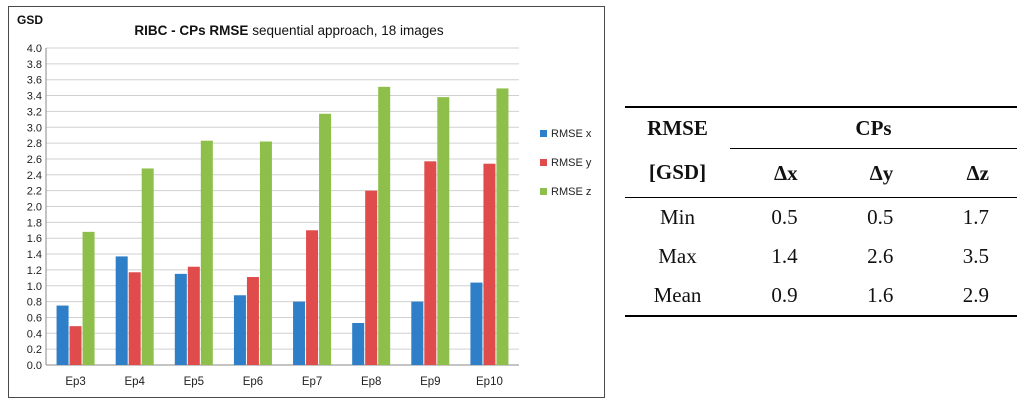 This screenshot has height=402, width=1024. Describe the element at coordinates (34, 287) in the screenshot. I see `y-tick-label: 1.0` at that location.